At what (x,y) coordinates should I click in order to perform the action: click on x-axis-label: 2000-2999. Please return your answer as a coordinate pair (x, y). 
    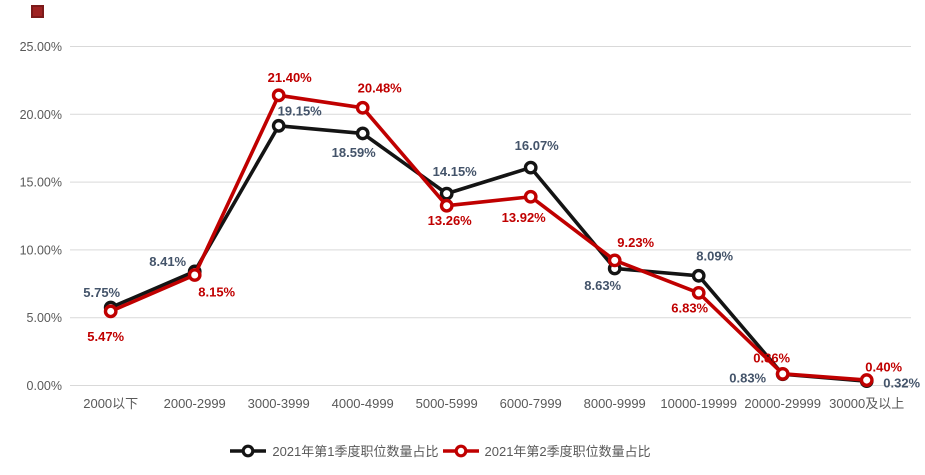
    Looking at the image, I should click on (195, 403).